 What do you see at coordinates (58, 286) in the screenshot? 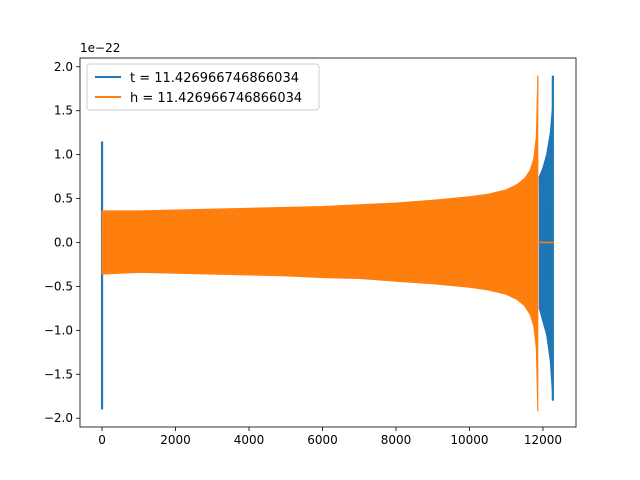
I see `y-tick-label: −0.5` at bounding box center [58, 286].